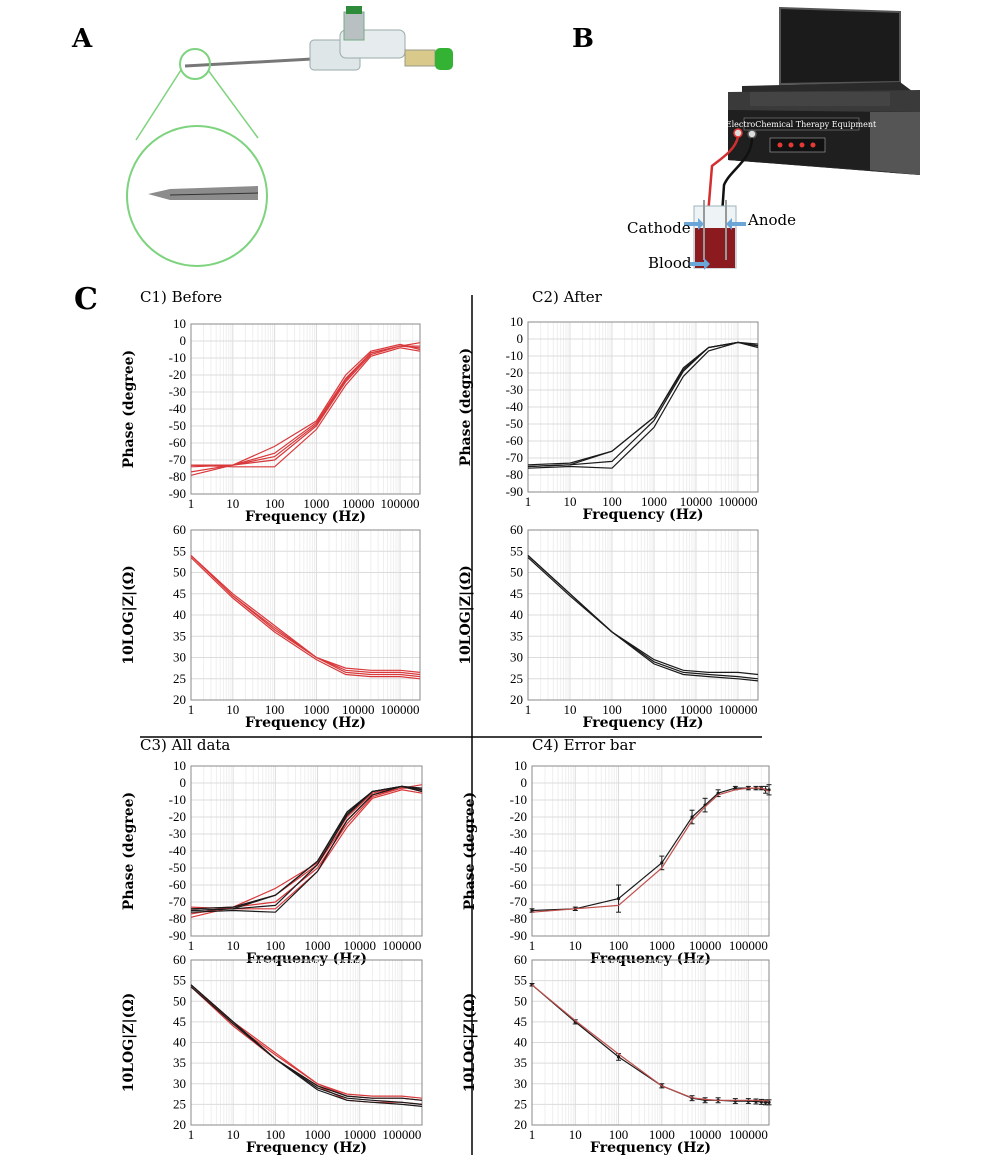 The height and width of the screenshot is (1161, 1000). I want to click on y-tick-label: -40, so click(177, 850).